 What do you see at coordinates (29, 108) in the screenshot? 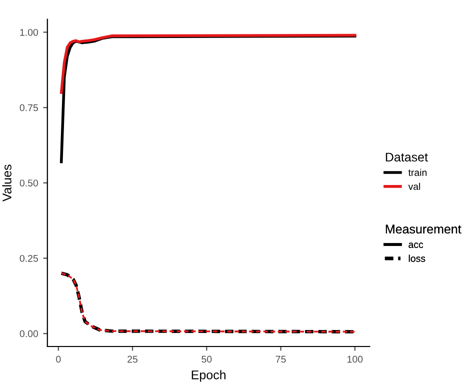
I see `y-tick-label: 0.75` at bounding box center [29, 108].